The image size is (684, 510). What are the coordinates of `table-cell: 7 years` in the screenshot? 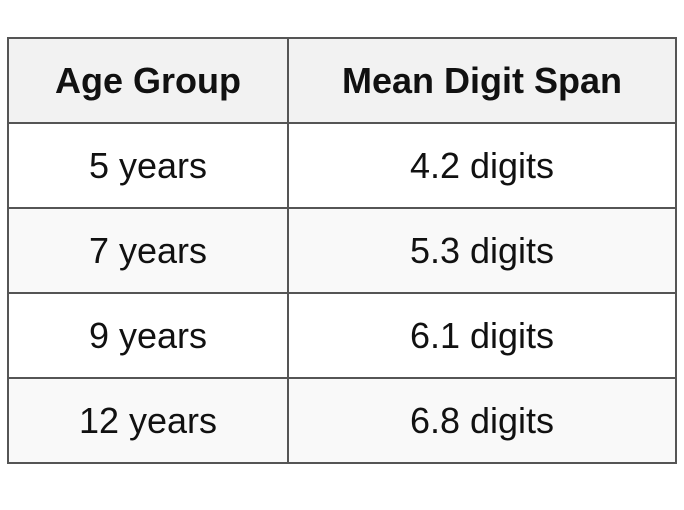 It's located at (148, 250).